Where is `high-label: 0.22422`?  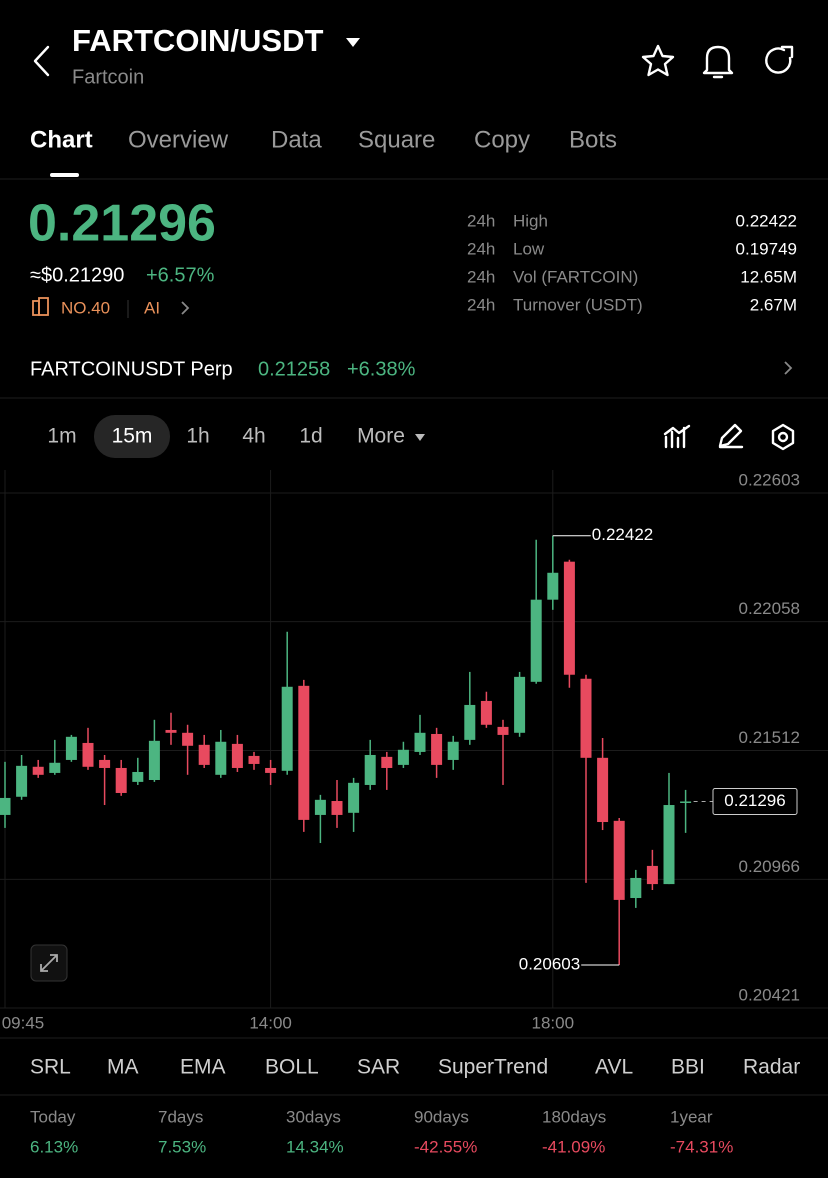 high-label: 0.22422 is located at coordinates (622, 534).